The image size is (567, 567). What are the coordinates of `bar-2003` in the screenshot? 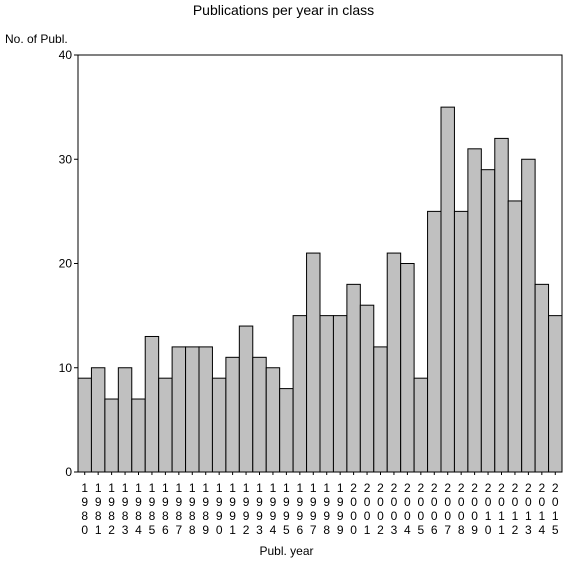 It's located at (394, 362).